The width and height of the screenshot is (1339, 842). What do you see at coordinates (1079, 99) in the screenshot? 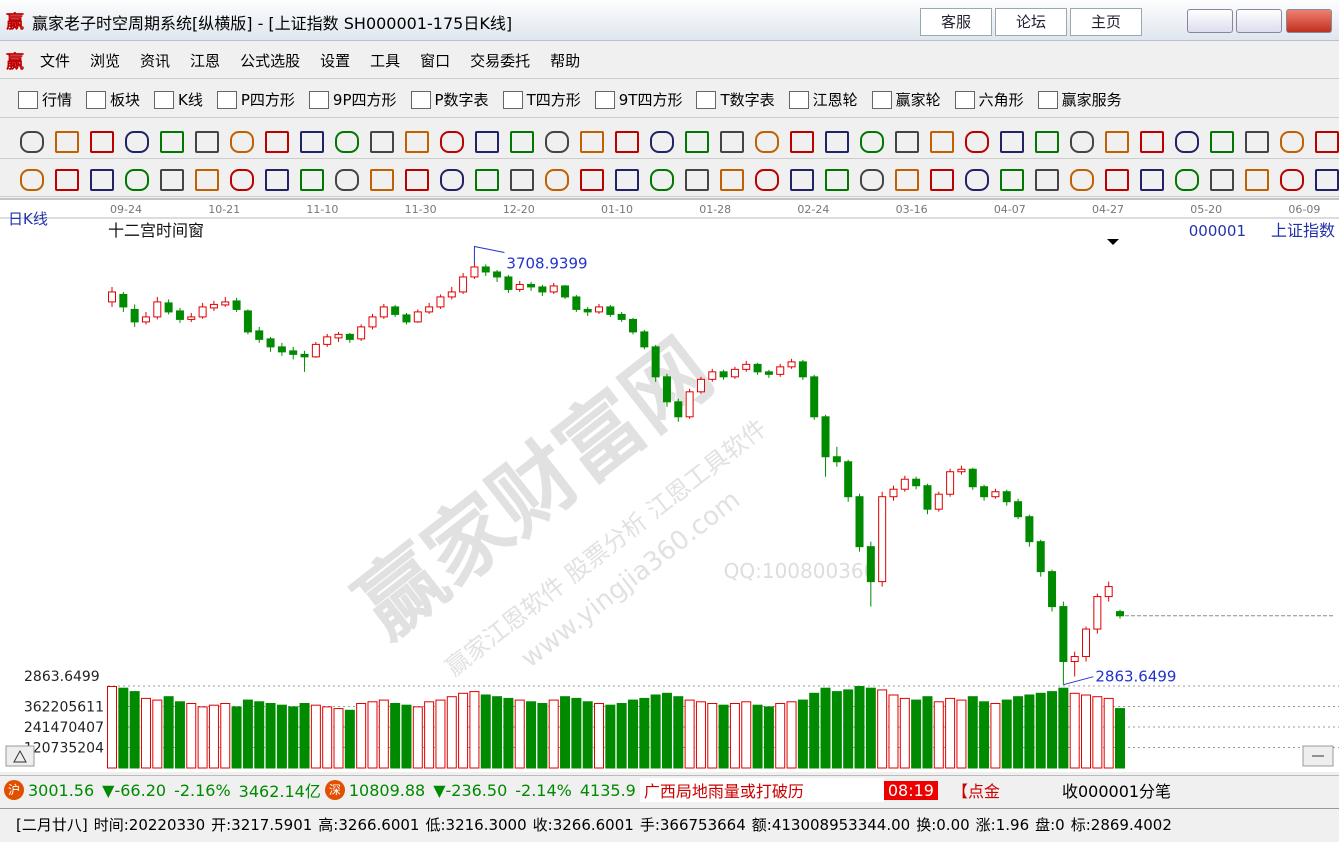
I see `toolbar-button: 赢家服务` at bounding box center [1079, 99].